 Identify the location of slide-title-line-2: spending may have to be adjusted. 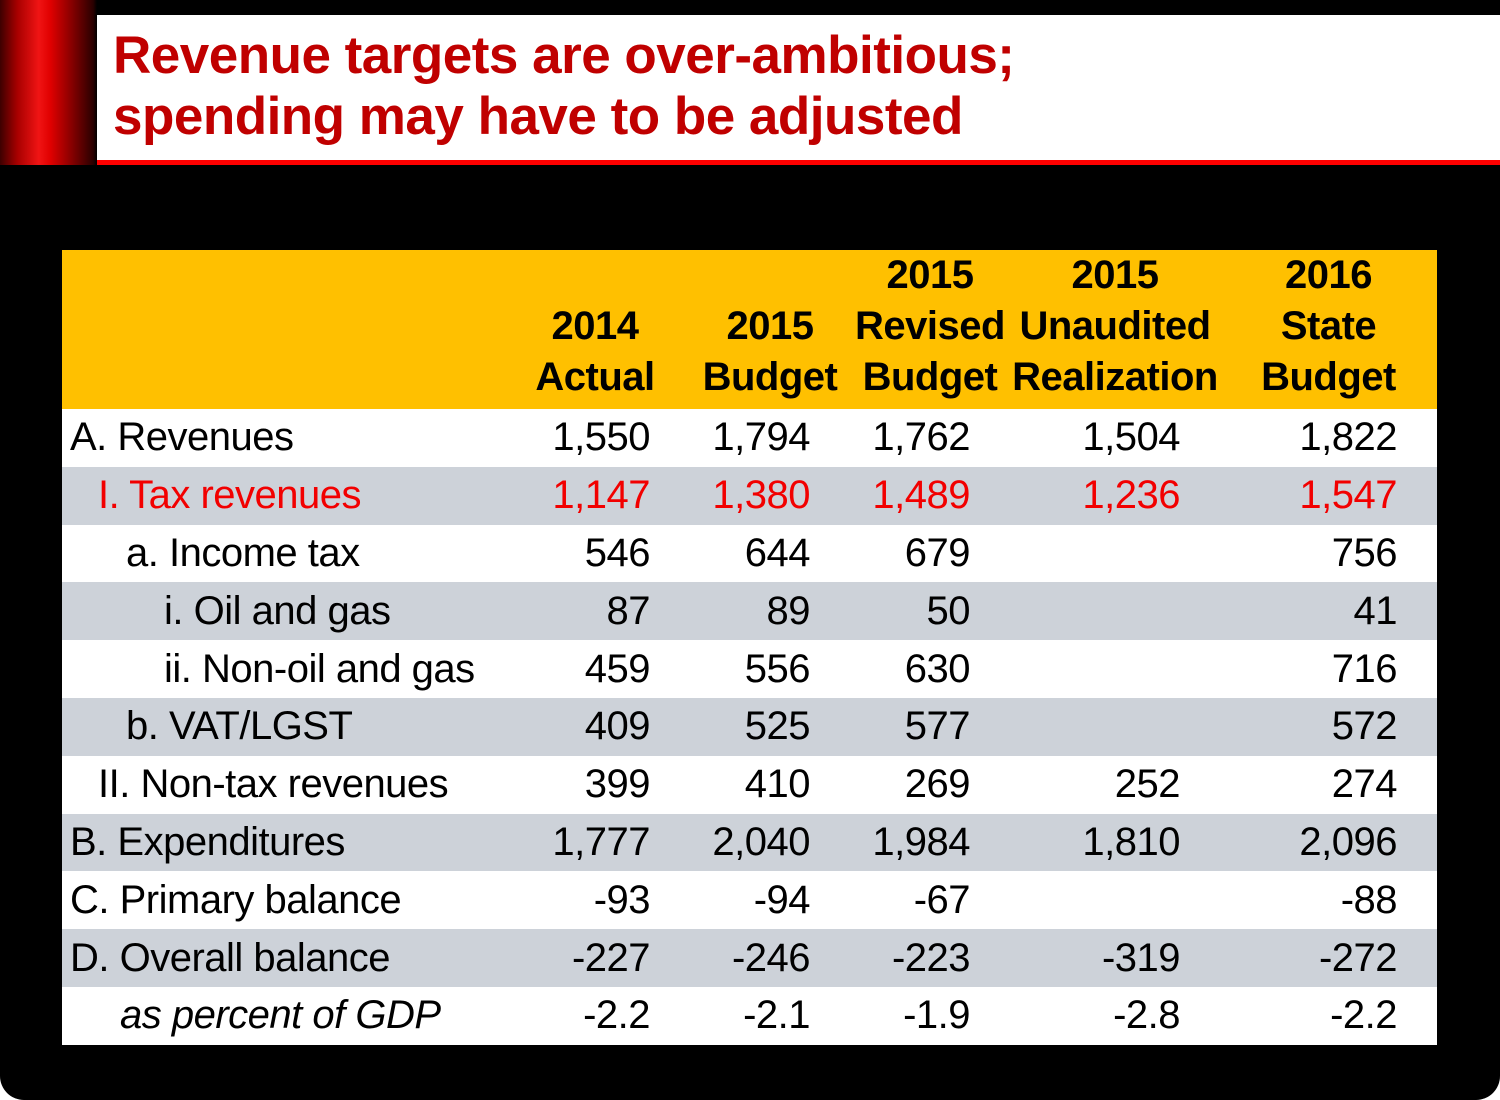
(538, 116).